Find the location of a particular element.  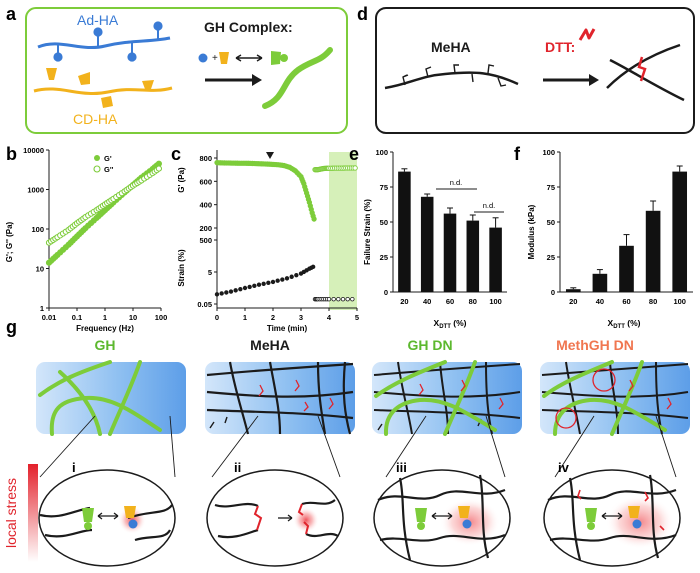

panel-b-xlabel: Frequency (Hz) is located at coordinates (105, 328).